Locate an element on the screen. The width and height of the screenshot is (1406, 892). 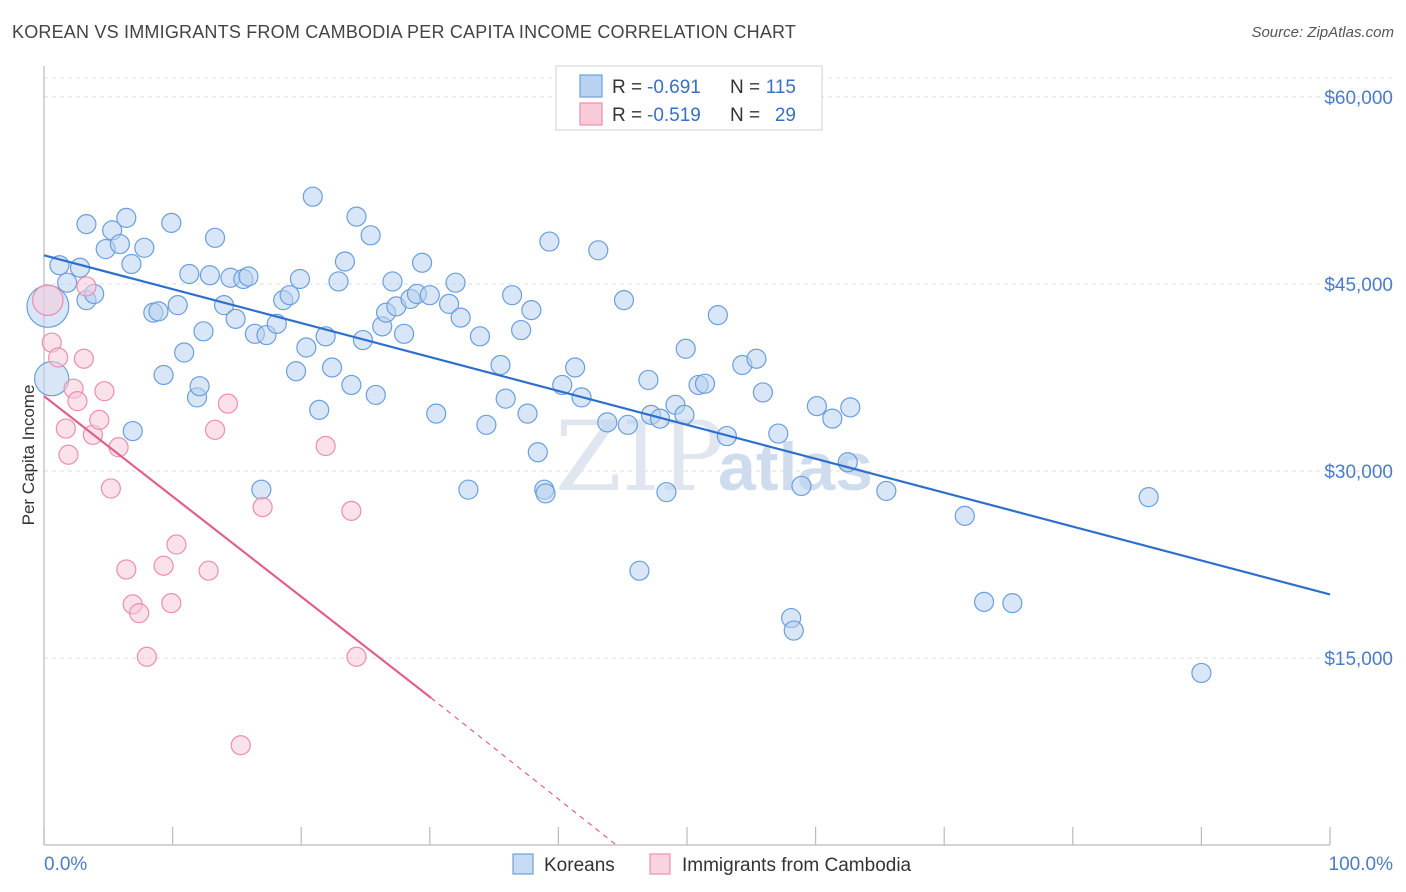
korean-r-label: R = is located at coordinates (627, 87).